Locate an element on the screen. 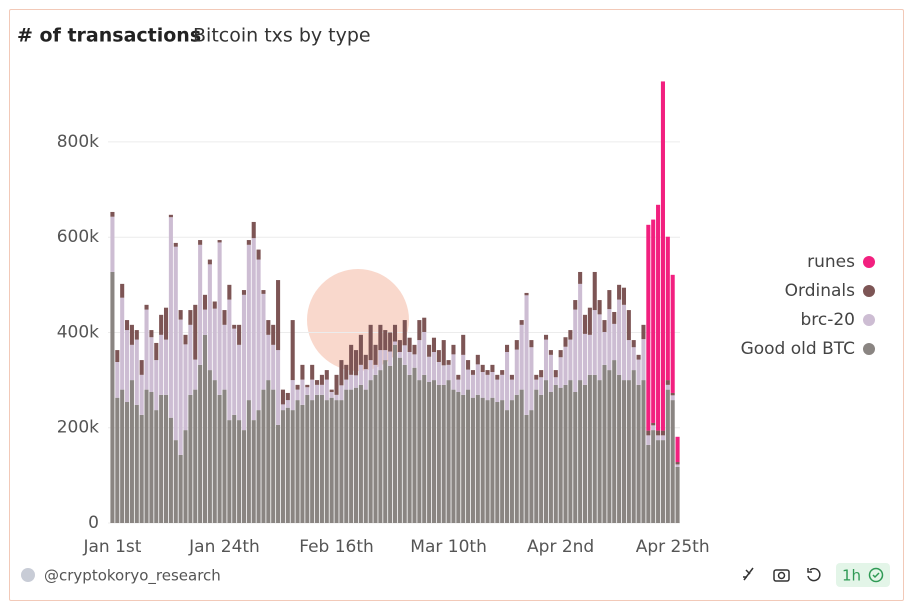 This screenshot has height=607, width=915. status-icon is located at coordinates (876, 575).